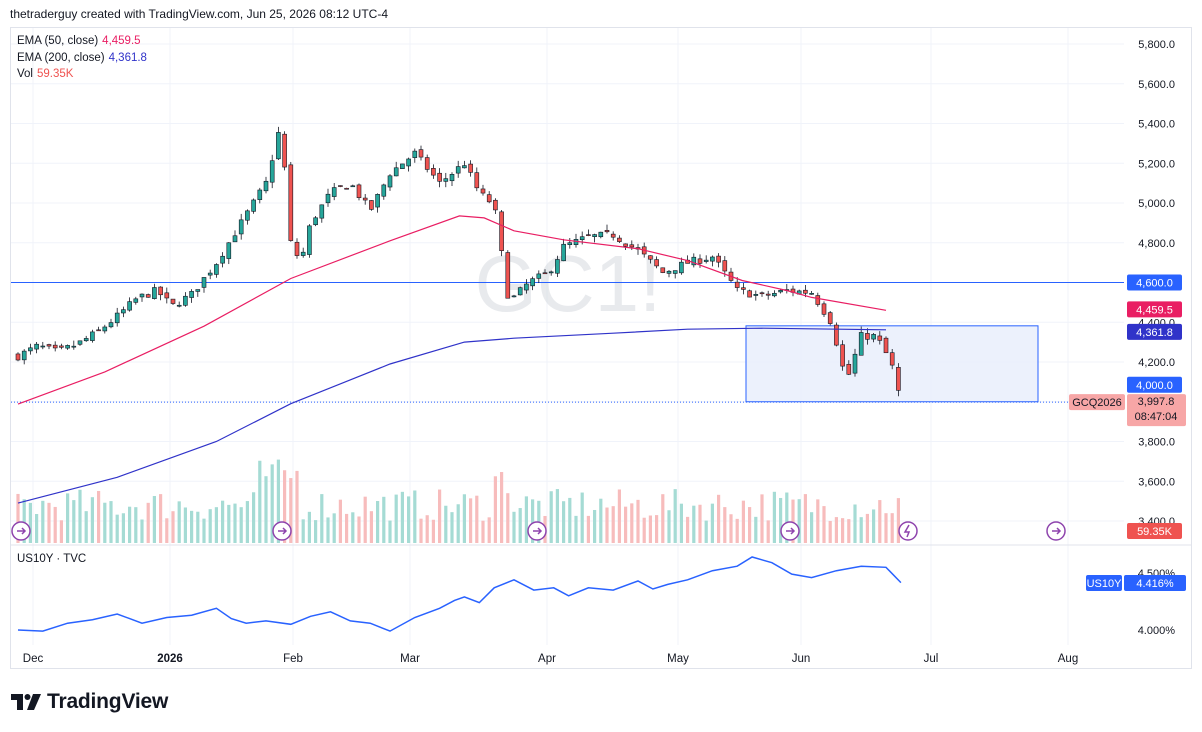  Describe the element at coordinates (801, 659) in the screenshot. I see `time-axis-label: Jun` at that location.